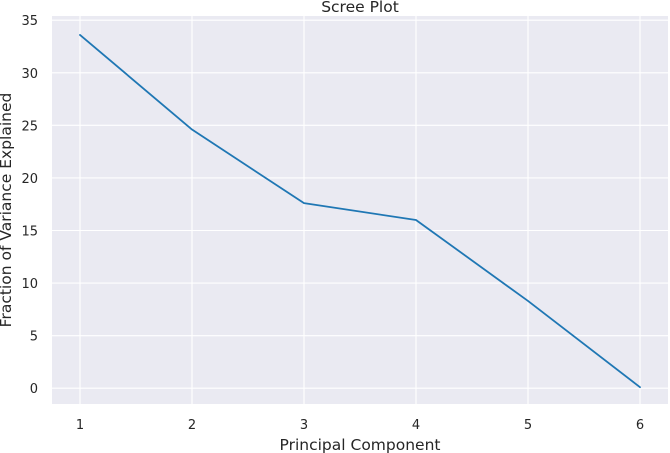 The width and height of the screenshot is (670, 453). What do you see at coordinates (360, 8) in the screenshot?
I see `chart-title: Scree Plot` at bounding box center [360, 8].